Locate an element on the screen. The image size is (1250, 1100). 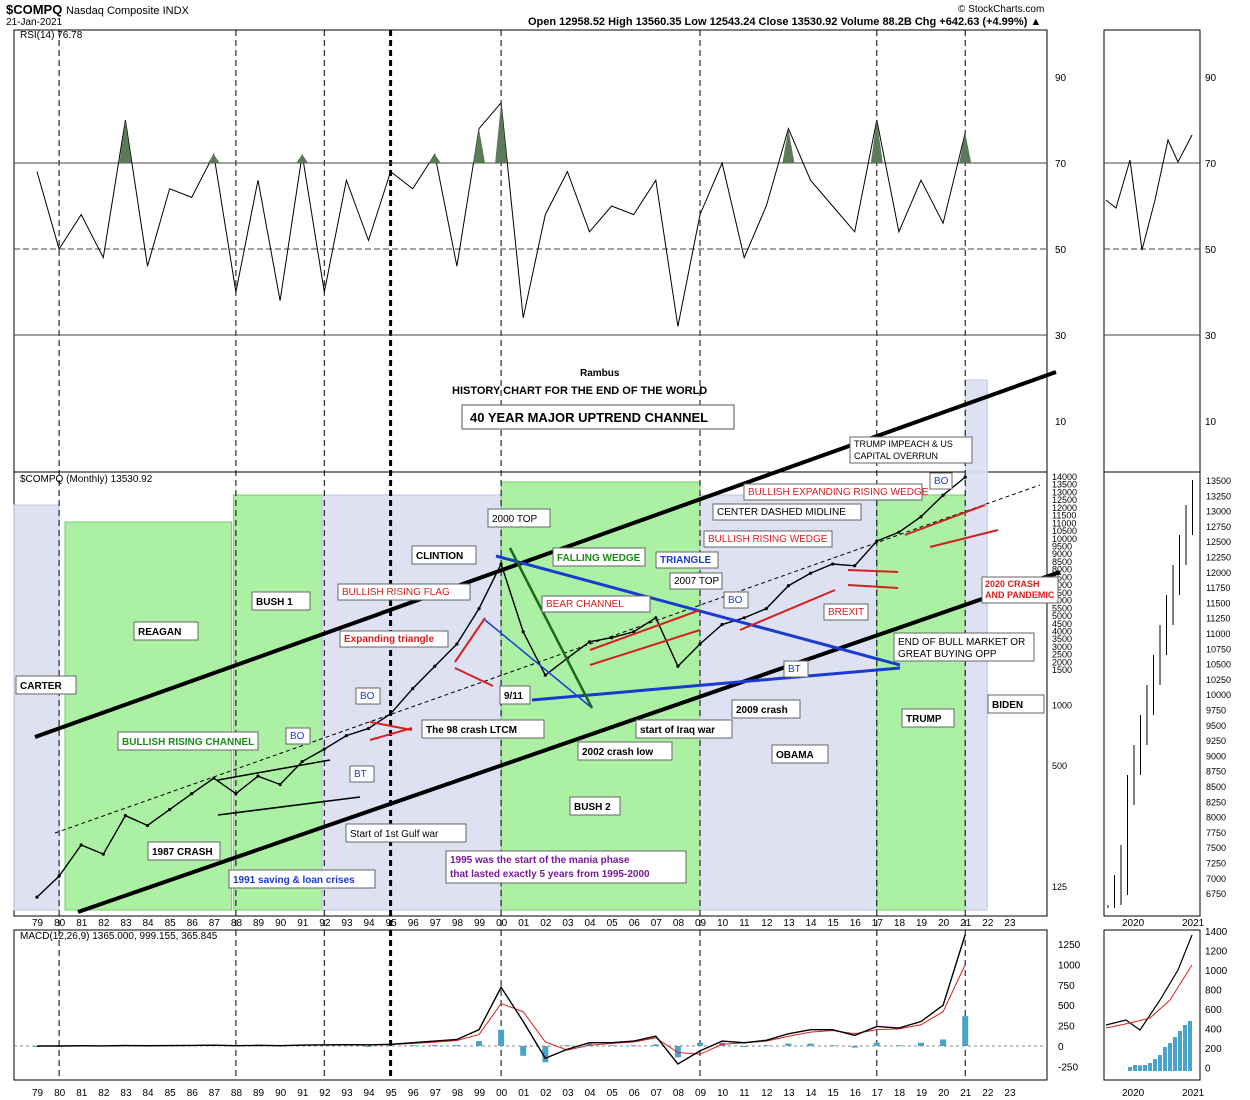
side-price-tick: 9500 is located at coordinates (1216, 726).